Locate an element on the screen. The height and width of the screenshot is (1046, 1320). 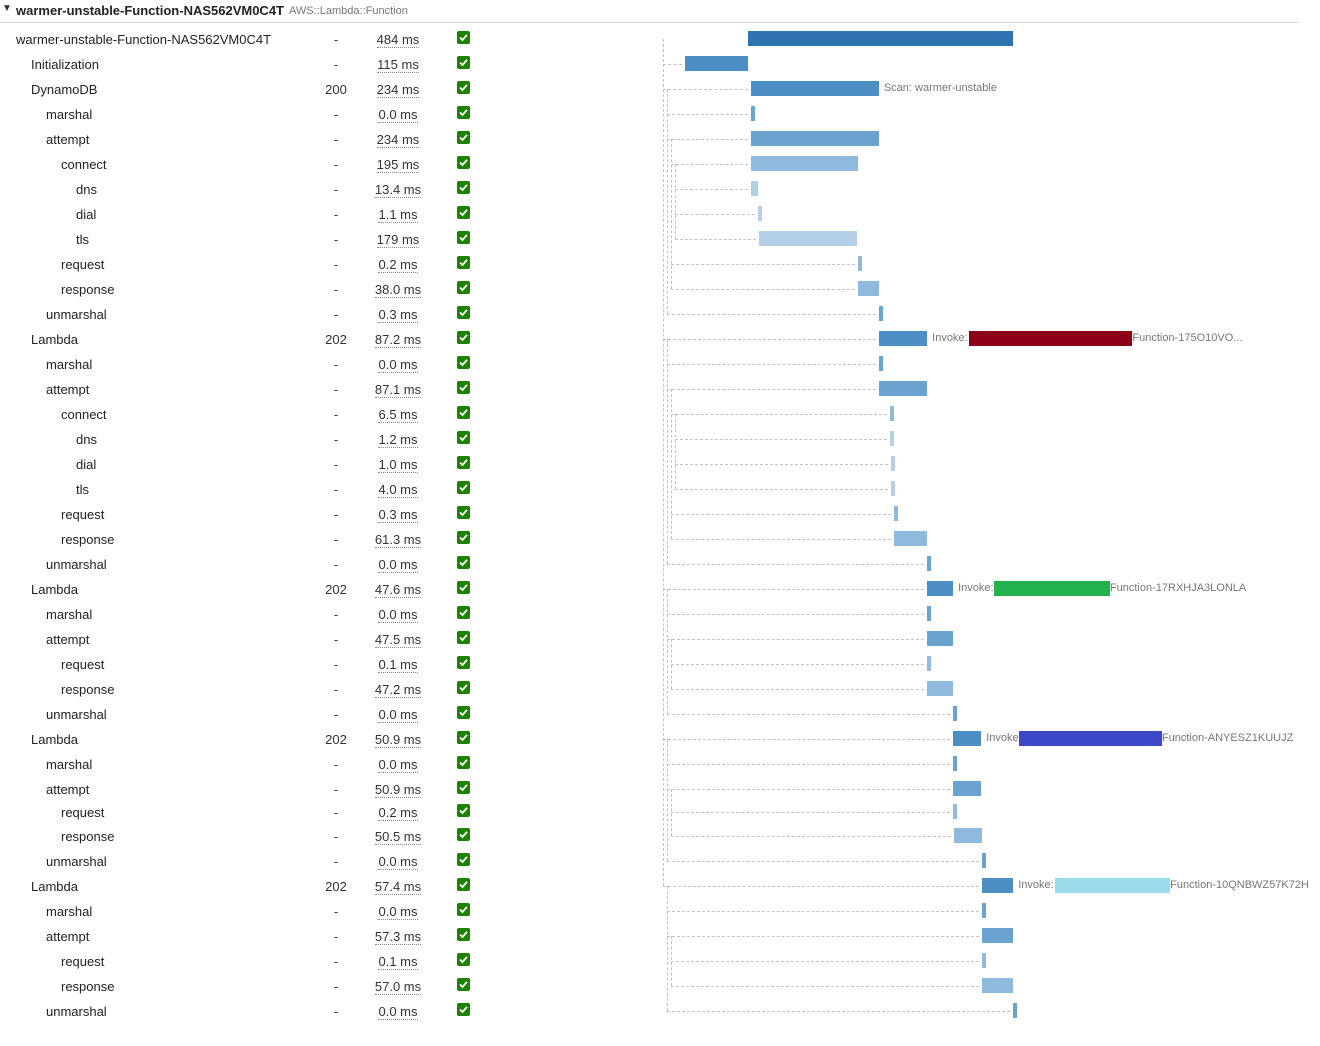
duration-value: 87.2 ms is located at coordinates (398, 340).